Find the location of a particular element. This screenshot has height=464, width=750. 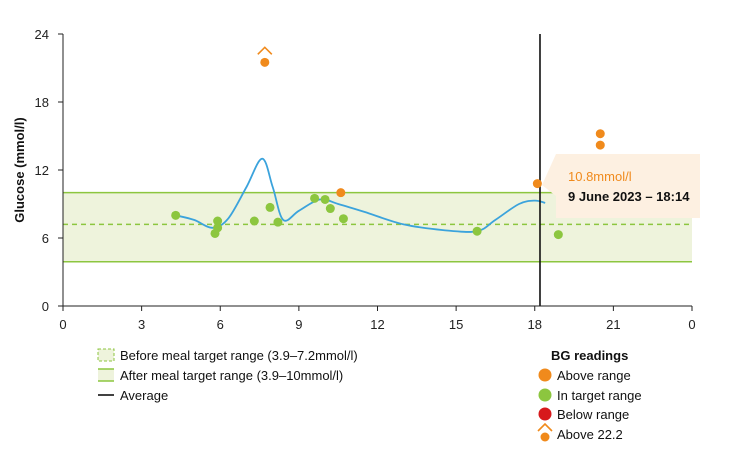

legend-label-in: In target range is located at coordinates (599, 395).